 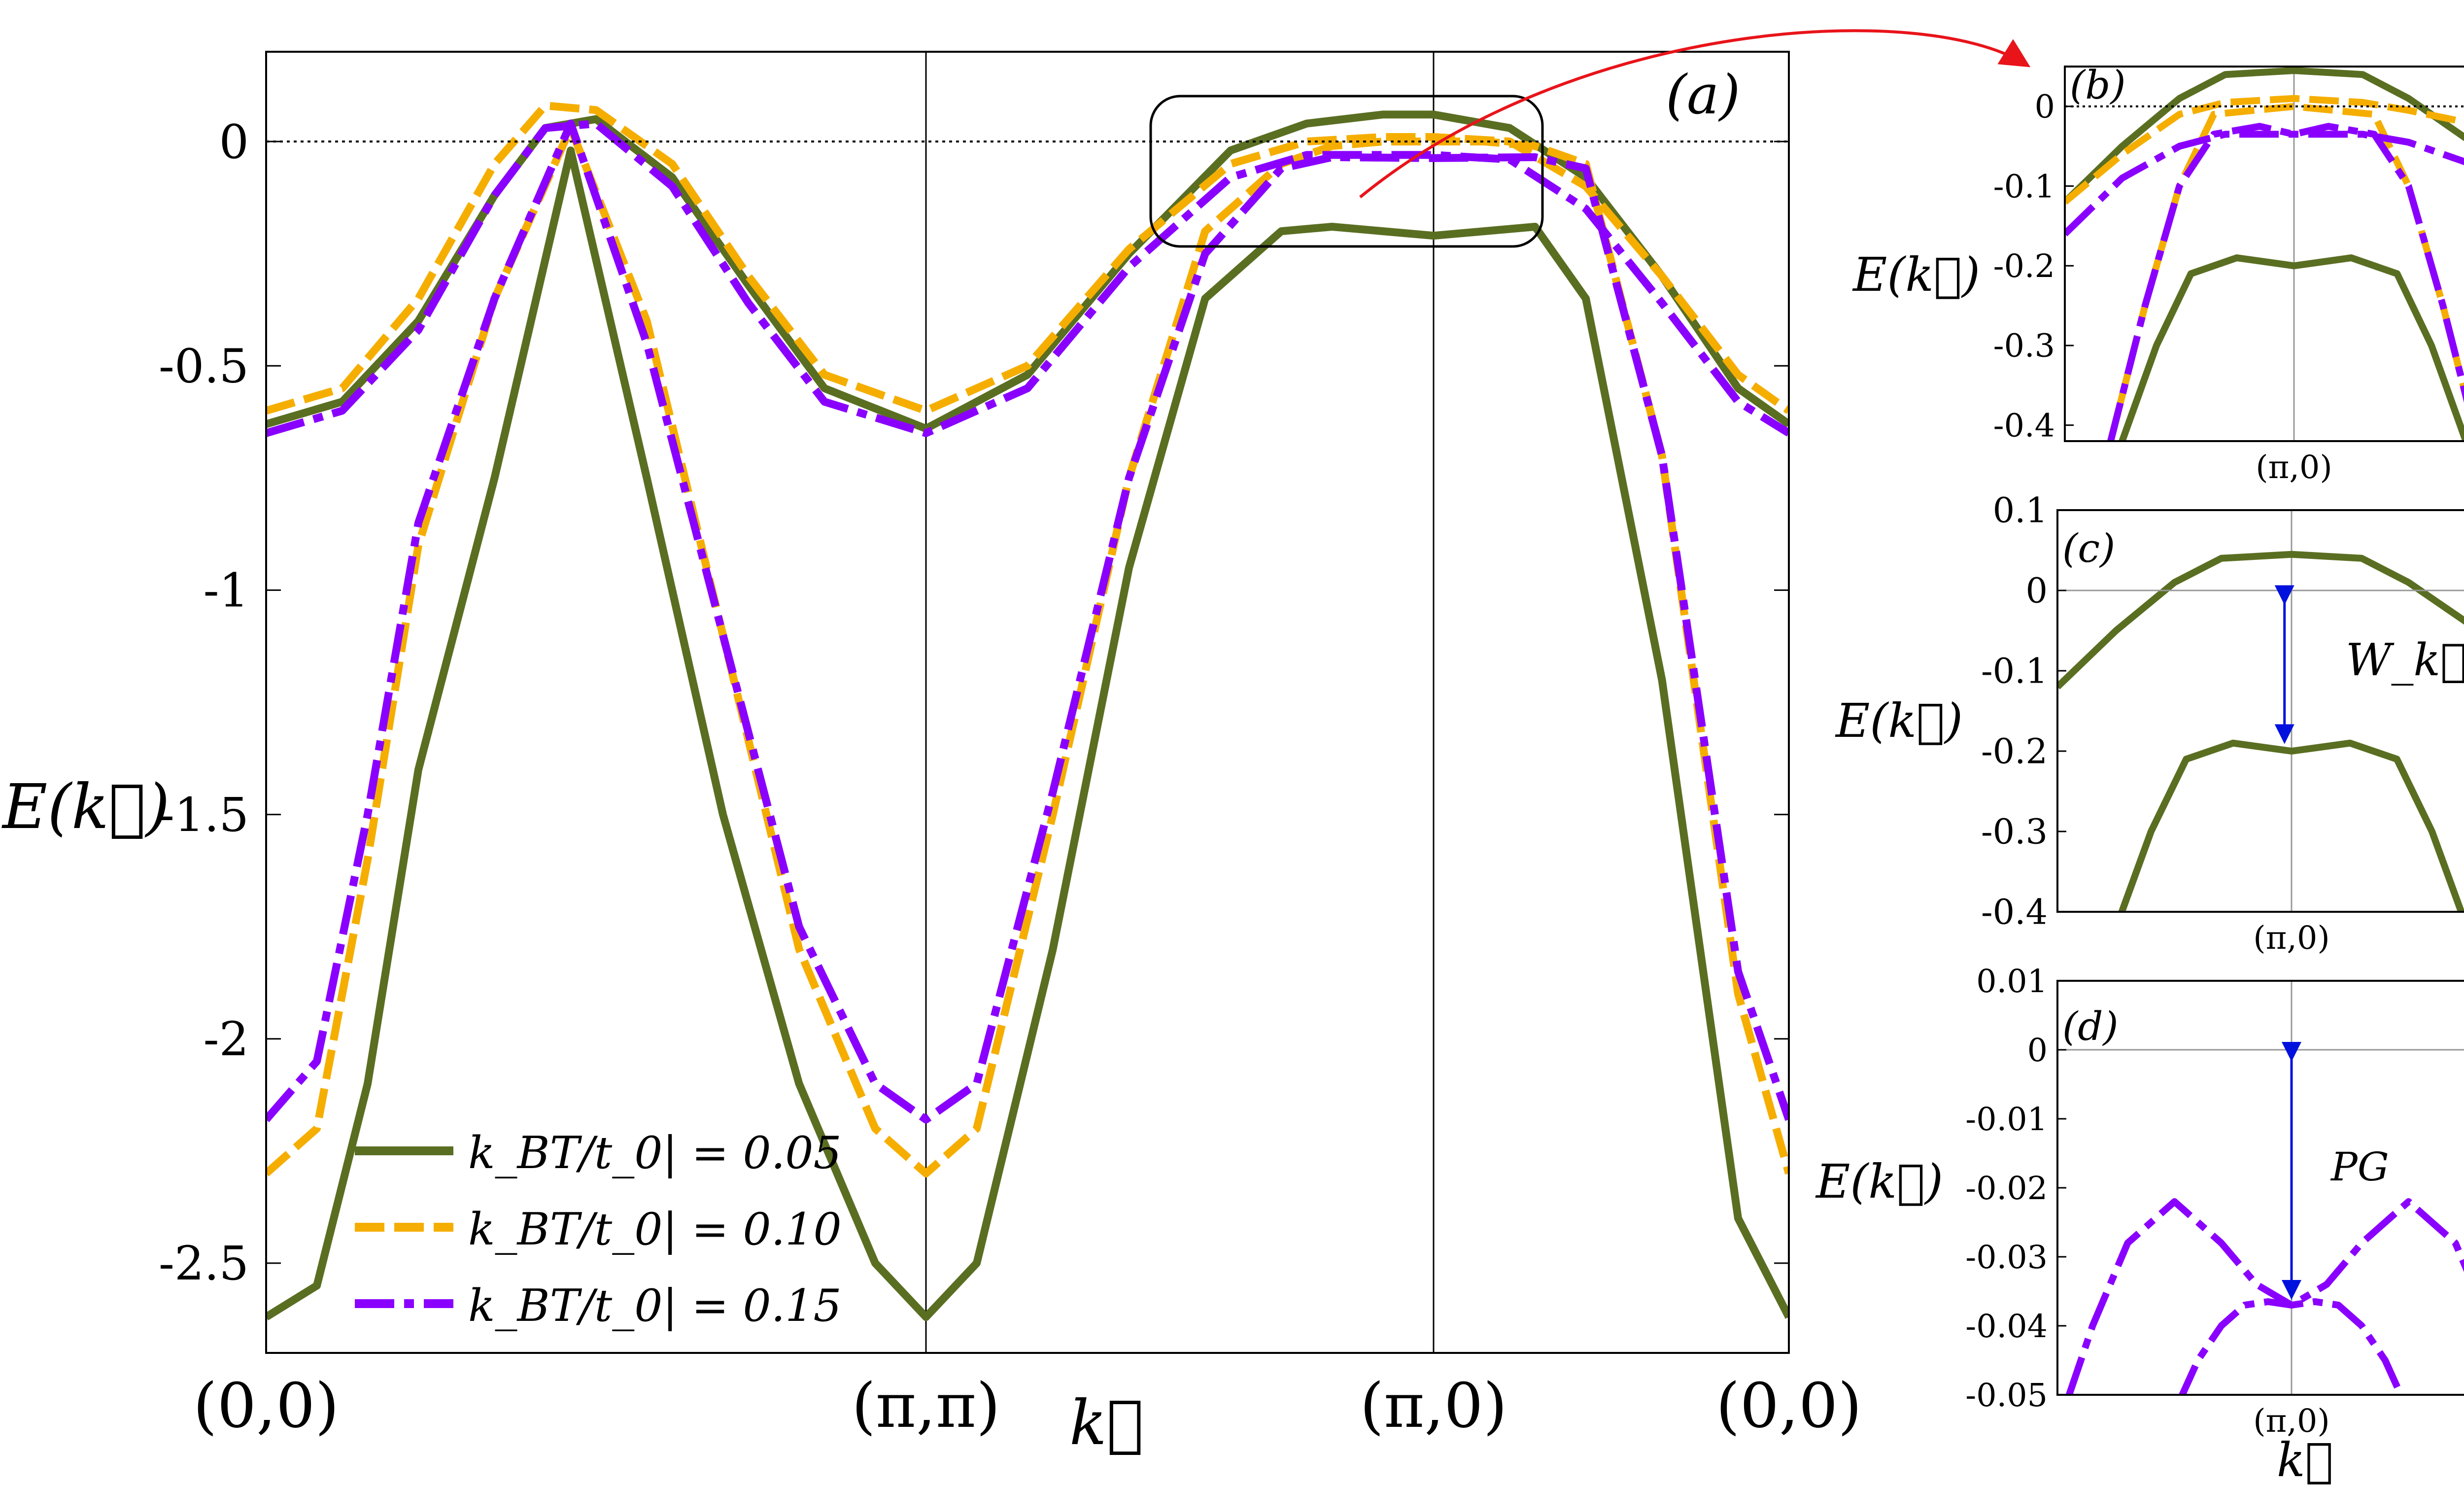 What do you see at coordinates (2006, 1258) in the screenshot?
I see `y-tick-label-d-4: -0.03` at bounding box center [2006, 1258].